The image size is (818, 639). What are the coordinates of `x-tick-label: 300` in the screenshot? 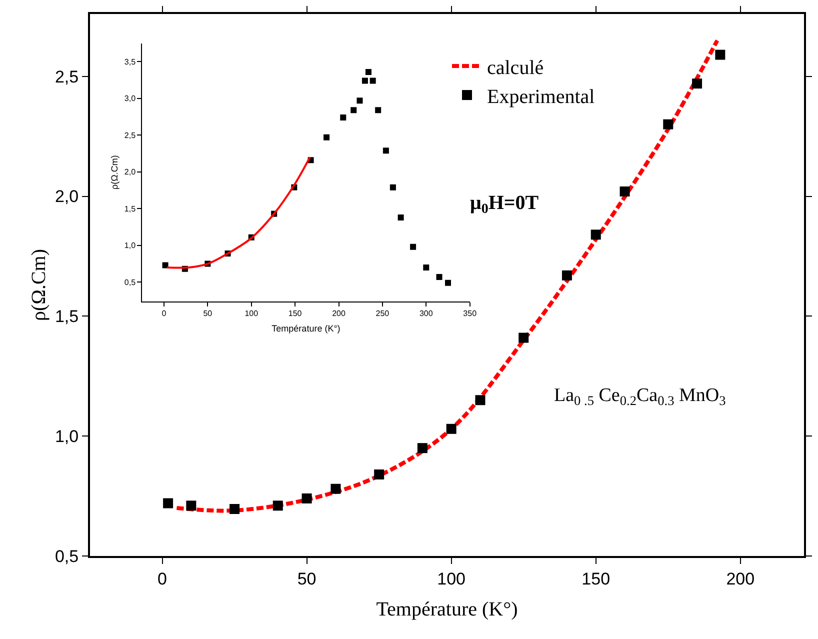 It's located at (426, 313).